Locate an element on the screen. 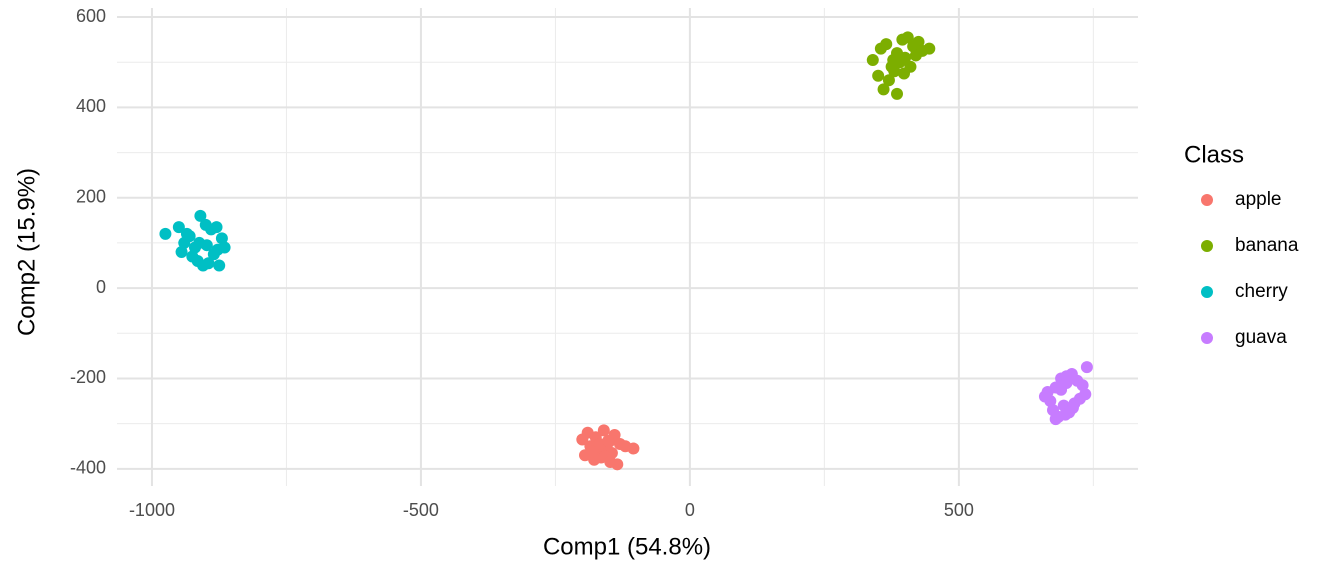 The width and height of the screenshot is (1344, 576). y-tick-label: -200 is located at coordinates (88, 377).